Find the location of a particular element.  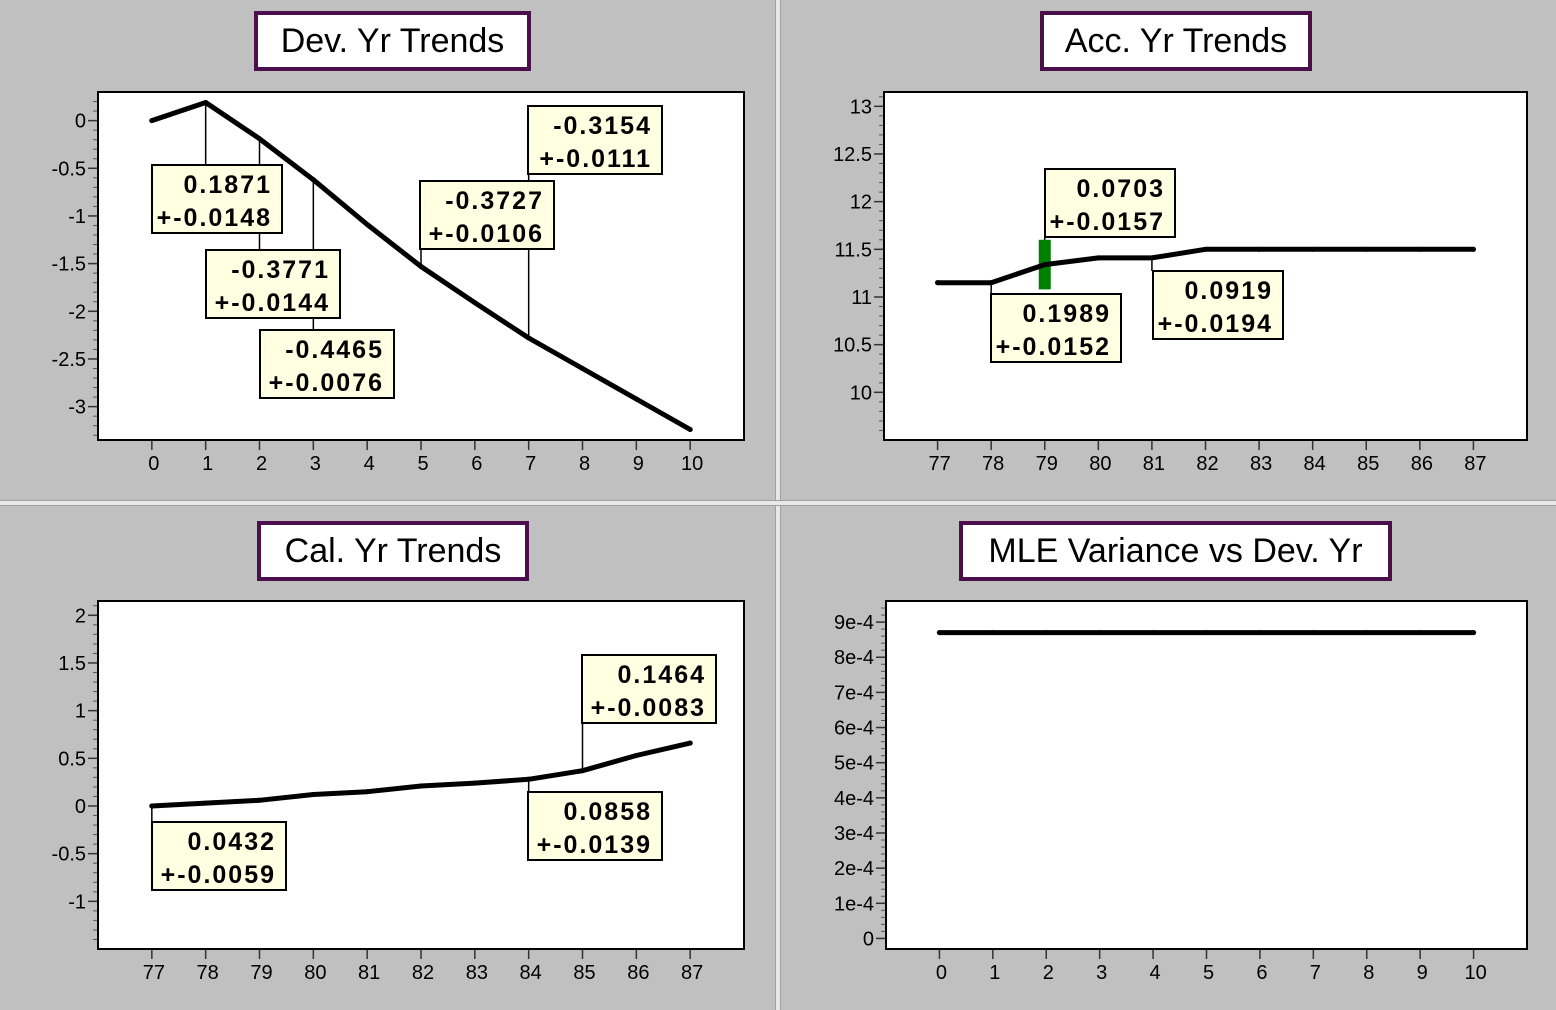

x-tick-label: 86 is located at coordinates (638, 973).